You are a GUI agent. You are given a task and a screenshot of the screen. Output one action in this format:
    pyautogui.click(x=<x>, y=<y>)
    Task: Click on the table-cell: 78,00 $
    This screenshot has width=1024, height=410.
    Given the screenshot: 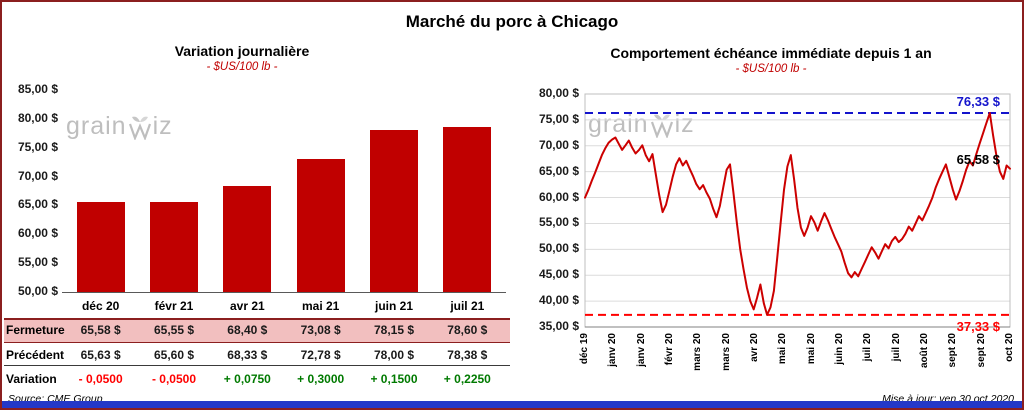 What is the action you would take?
    pyautogui.click(x=394, y=355)
    